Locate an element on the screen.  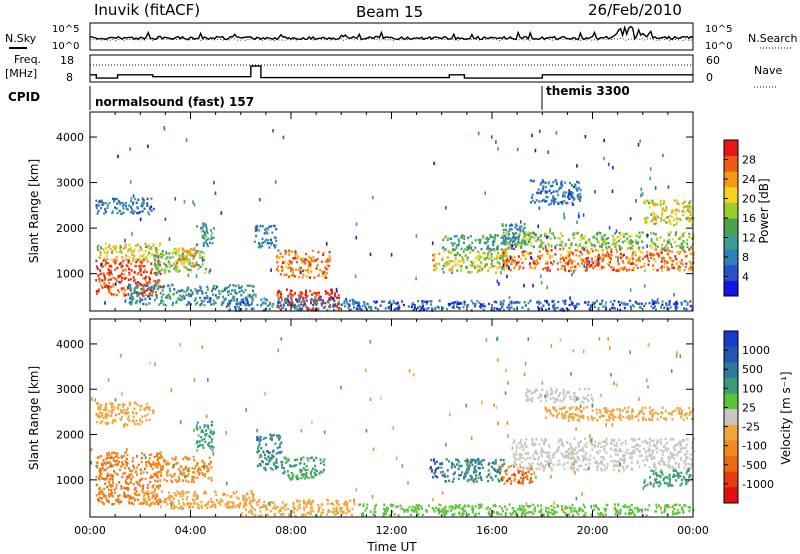
power-cbar-label-4: 4 is located at coordinates (745, 277).